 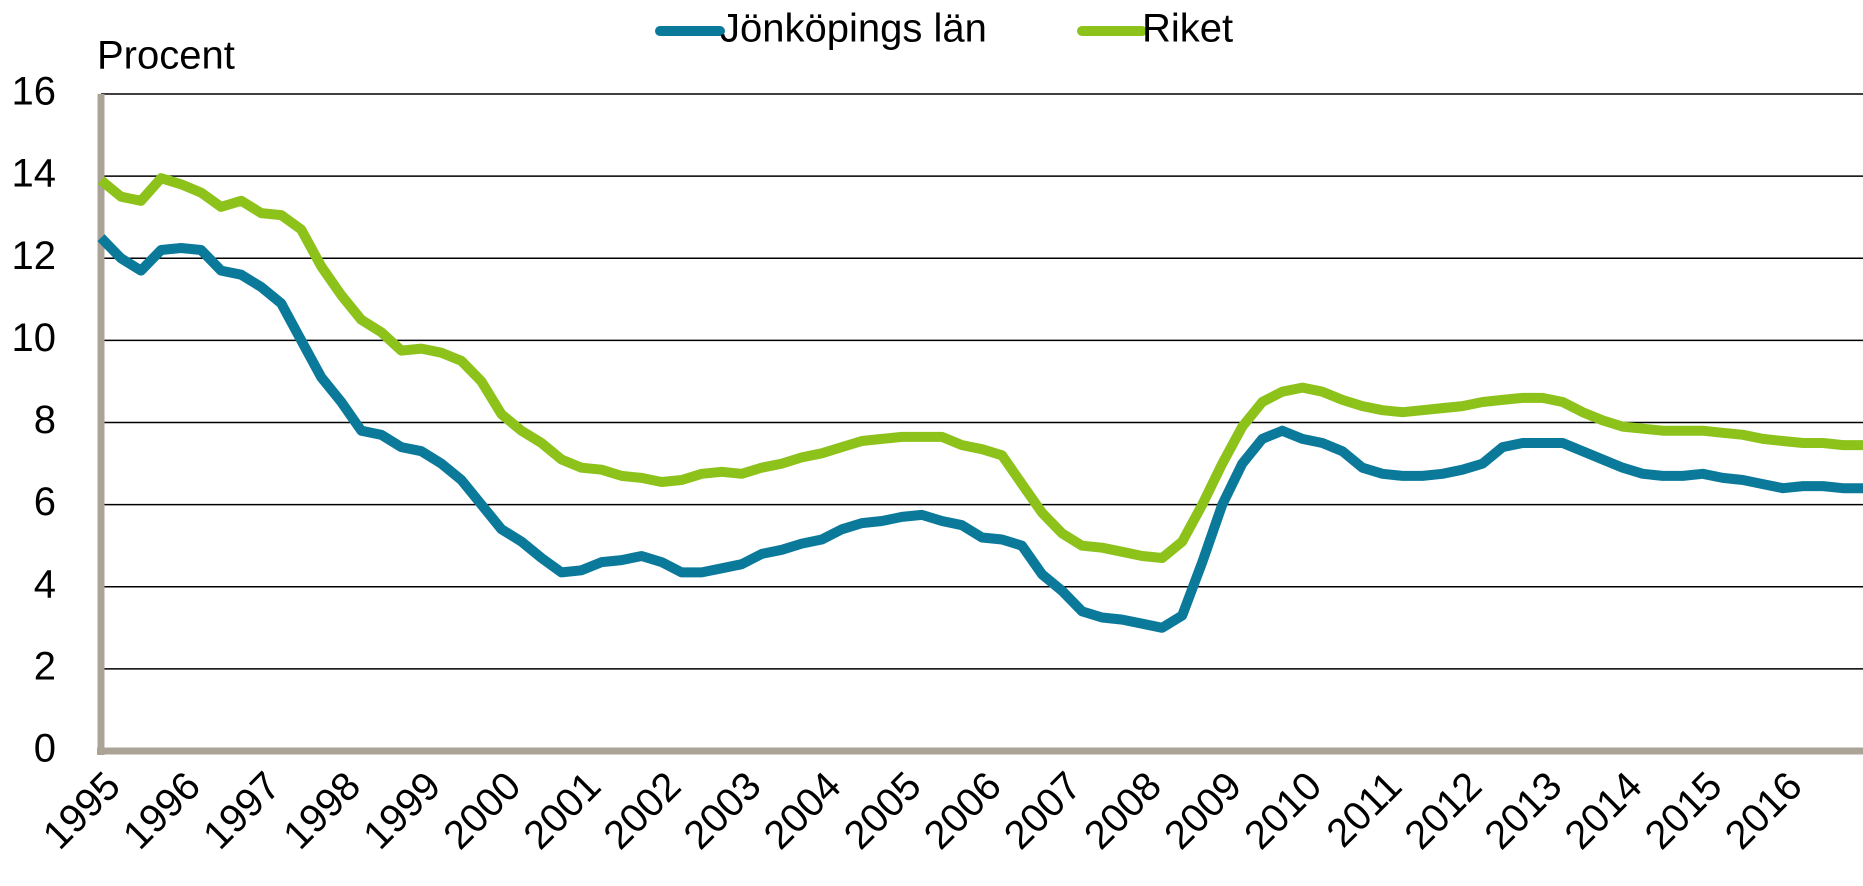 What do you see at coordinates (1523, 811) in the screenshot?
I see `x-tick-label: 2013` at bounding box center [1523, 811].